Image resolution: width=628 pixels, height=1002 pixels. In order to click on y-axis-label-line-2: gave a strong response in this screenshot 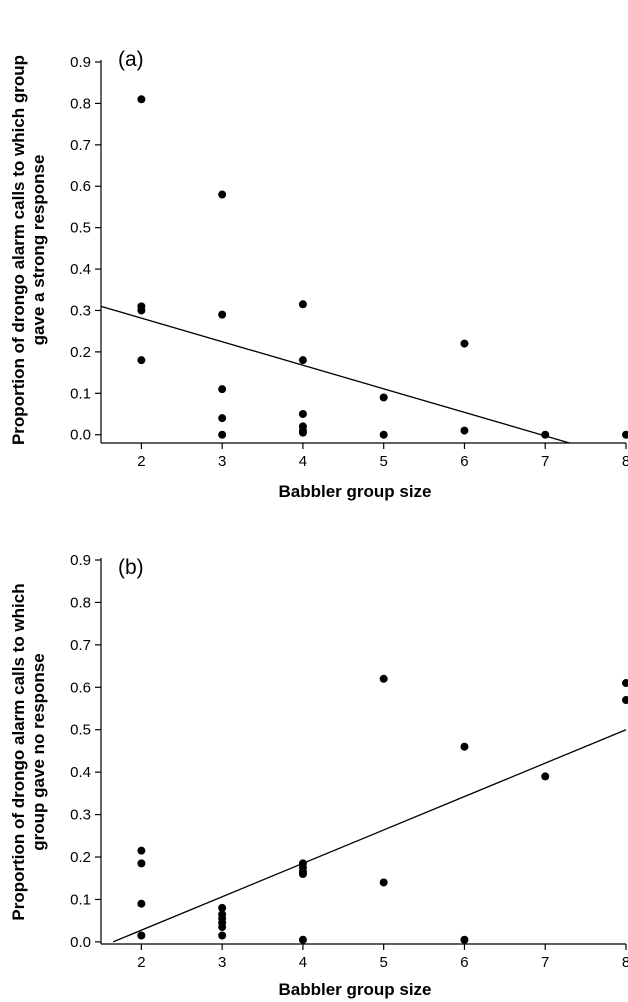, I will do `click(38, 250)`.